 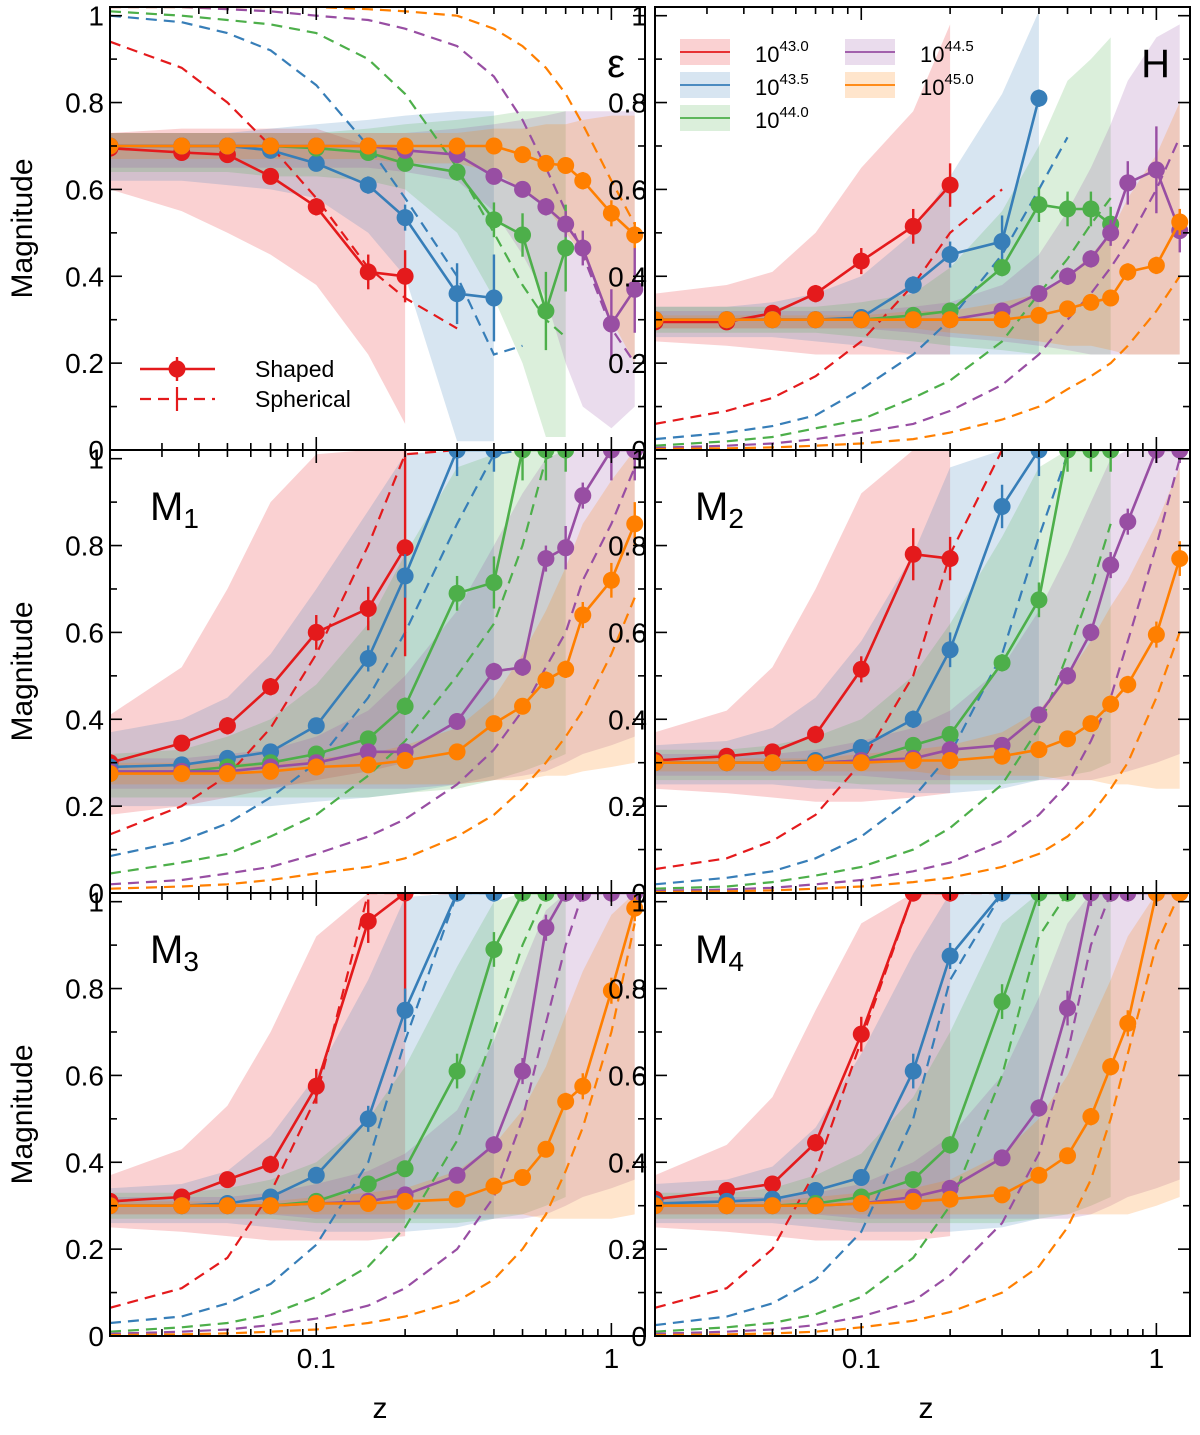 I want to click on panel-label-subscript: 3, so click(x=191, y=961).